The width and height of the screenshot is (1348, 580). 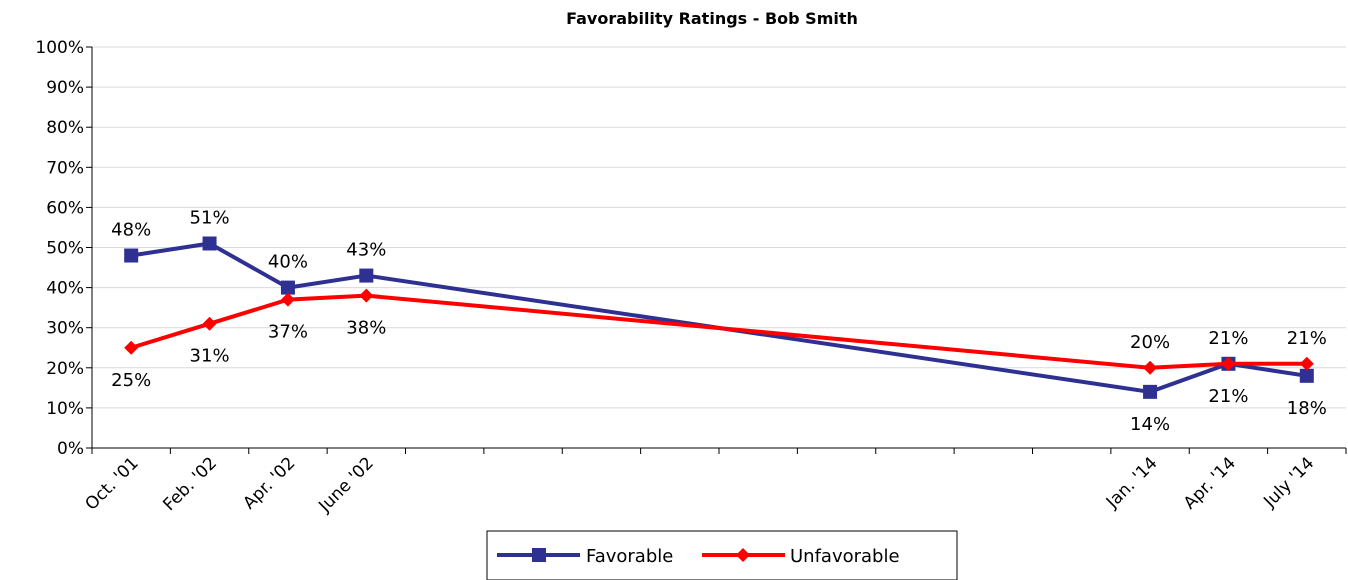 What do you see at coordinates (1307, 408) in the screenshot?
I see `favorable-data-label: 18%` at bounding box center [1307, 408].